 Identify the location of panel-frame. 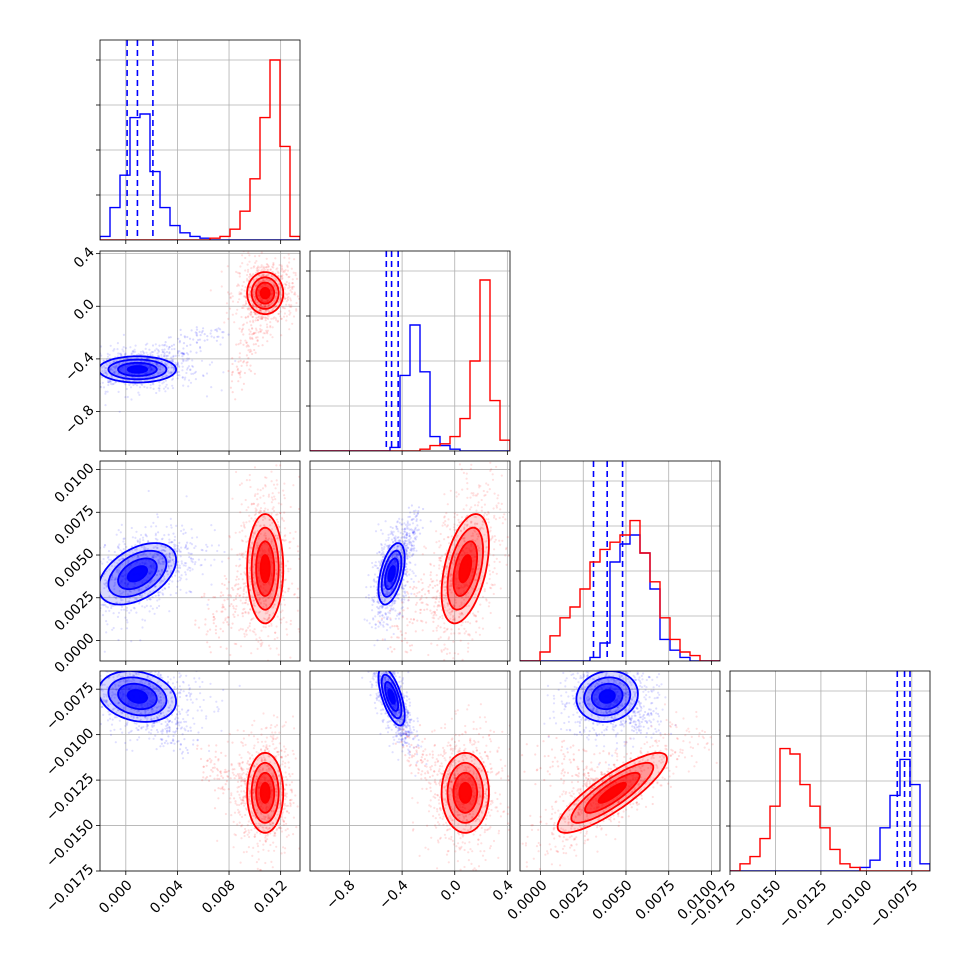
(200, 351).